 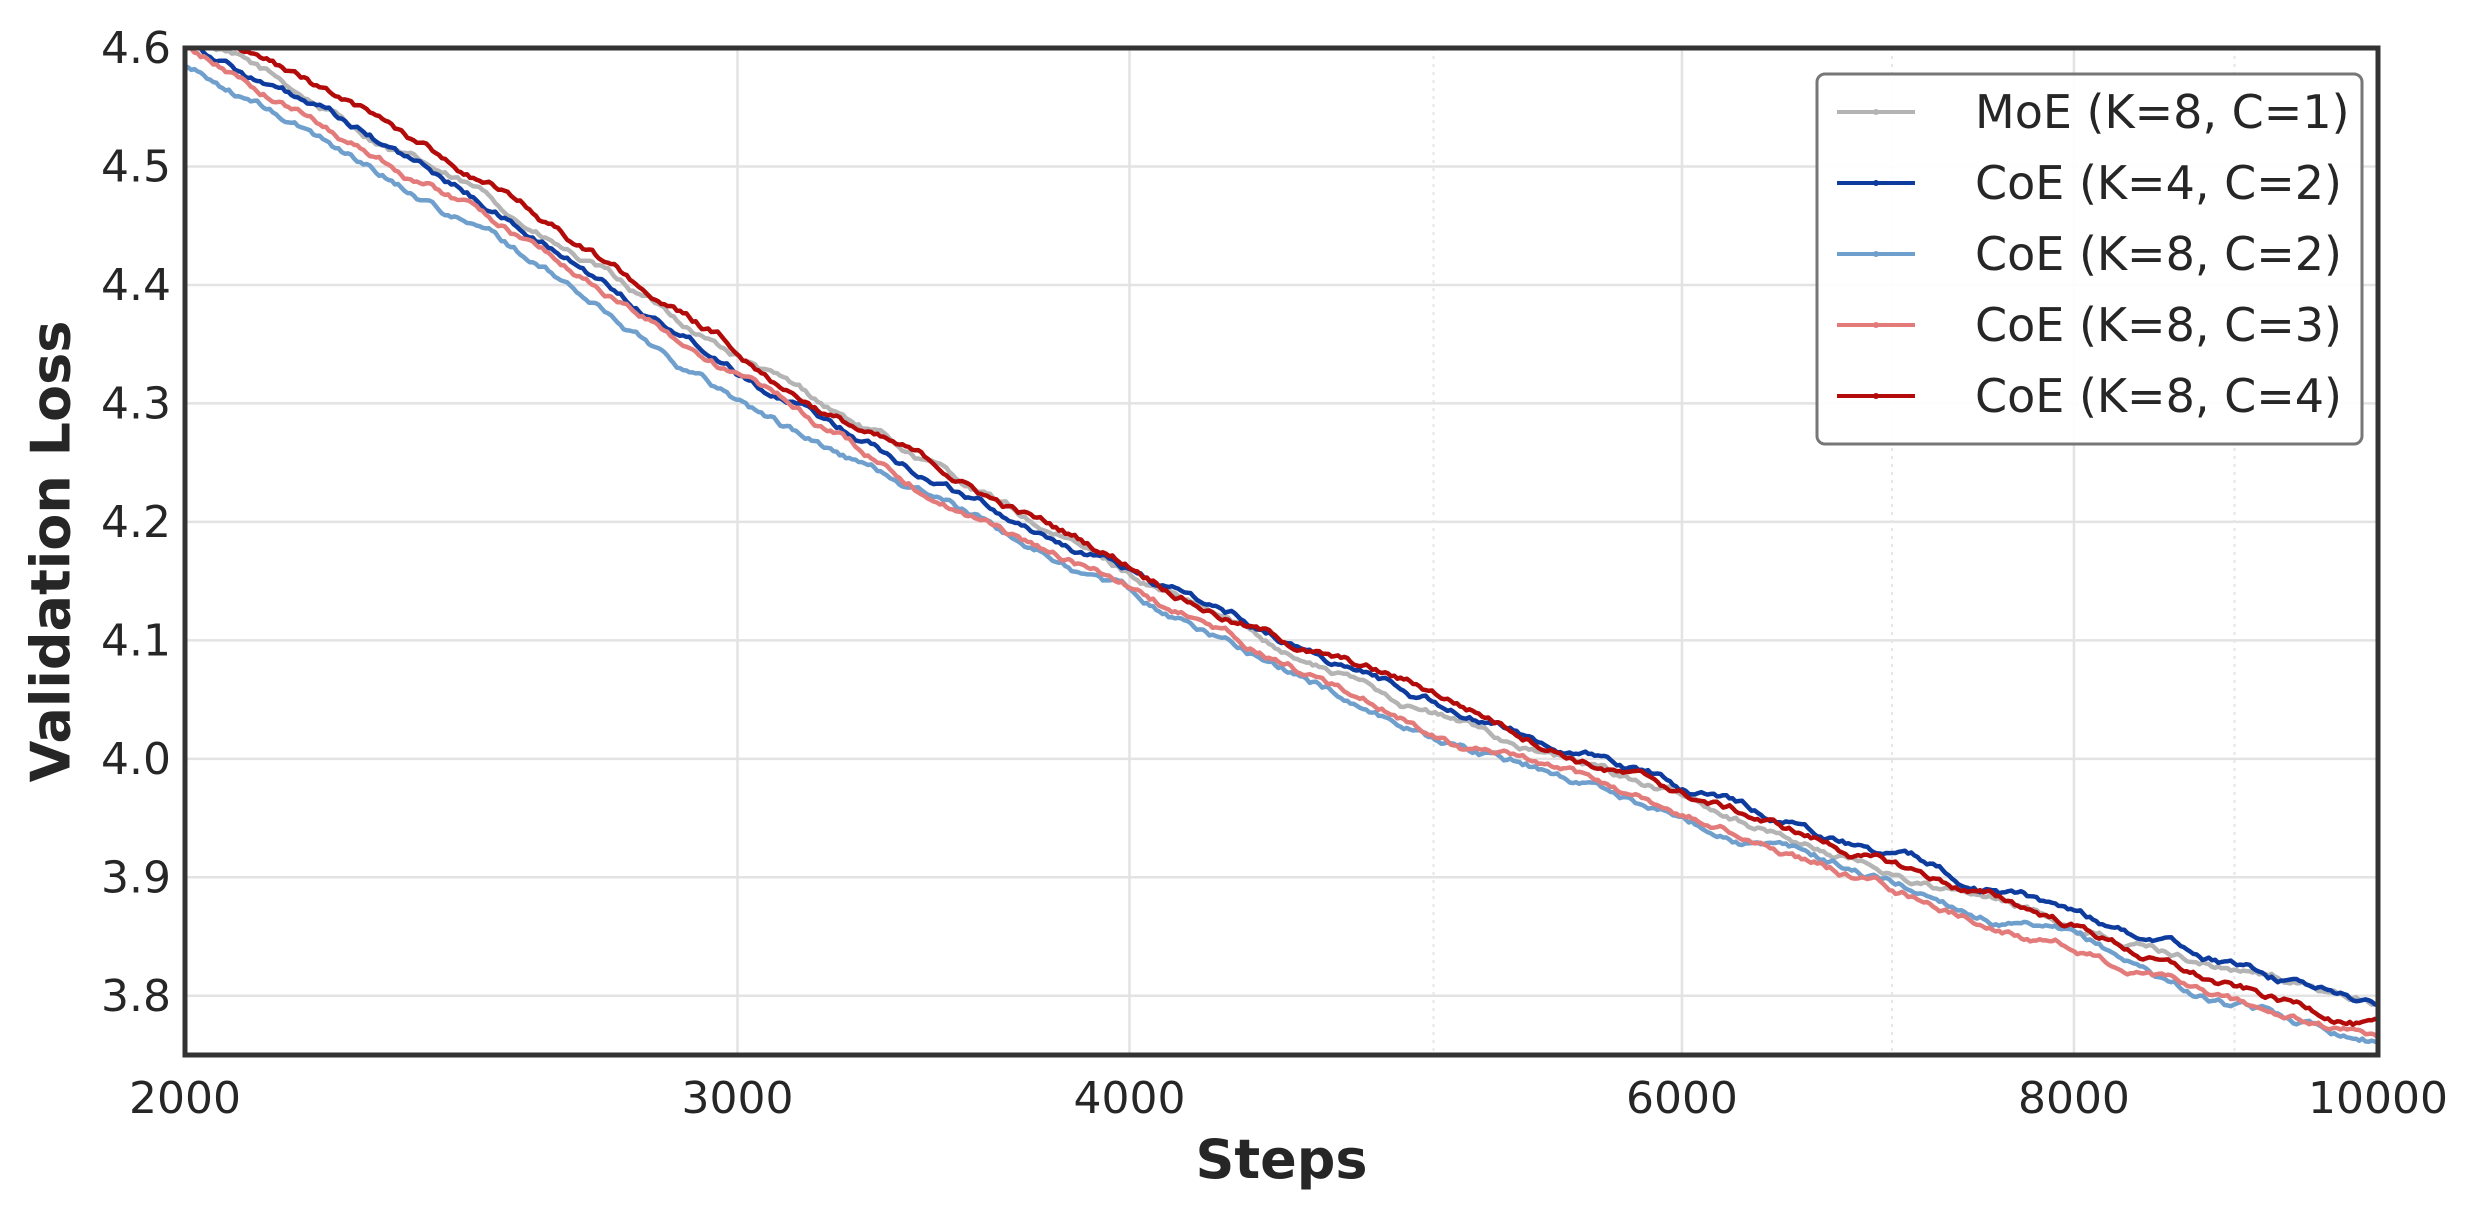 What do you see at coordinates (136, 522) in the screenshot?
I see `y-tick-label: 4.2` at bounding box center [136, 522].